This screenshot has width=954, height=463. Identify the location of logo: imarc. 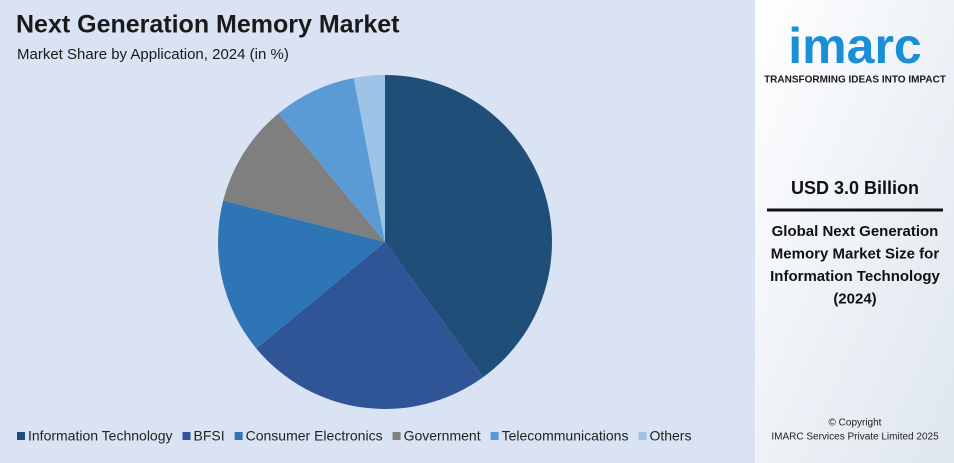
(854, 46).